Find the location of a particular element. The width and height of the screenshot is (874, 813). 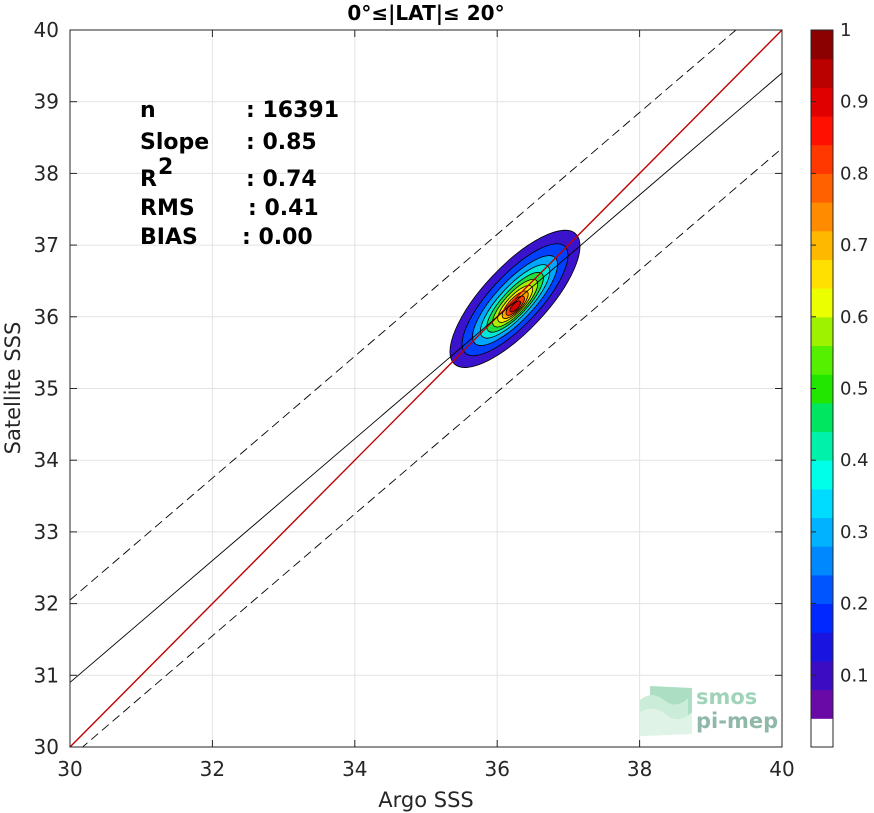

colorbar-tick-label: 0.3 is located at coordinates (854, 532).